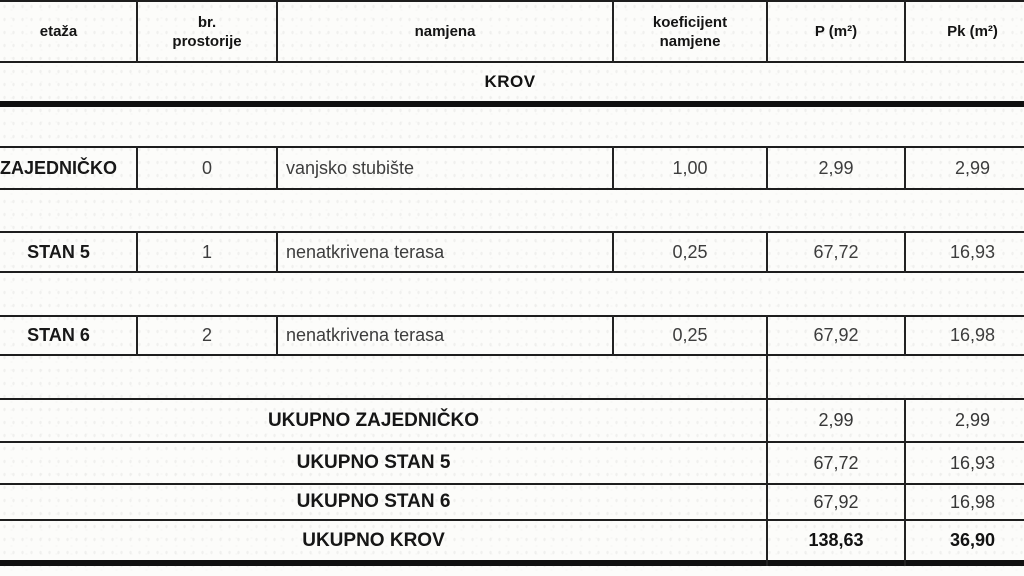  I want to click on totals-divider-p, so click(767, 482).